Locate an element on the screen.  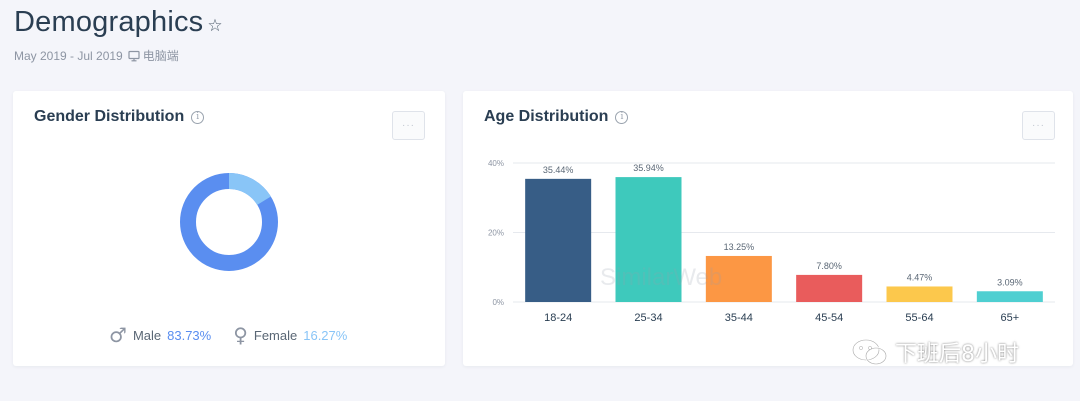
watermark-text: 下班后8小时 is located at coordinates (957, 354).